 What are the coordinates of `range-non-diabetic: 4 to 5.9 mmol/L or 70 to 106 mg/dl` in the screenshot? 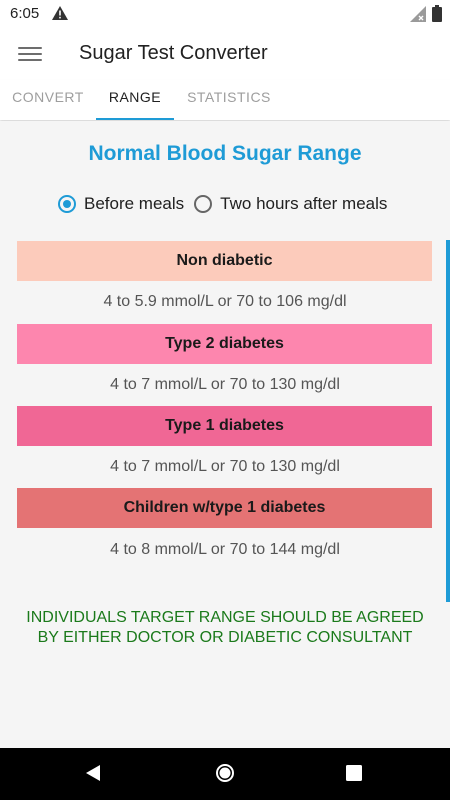 It's located at (225, 301).